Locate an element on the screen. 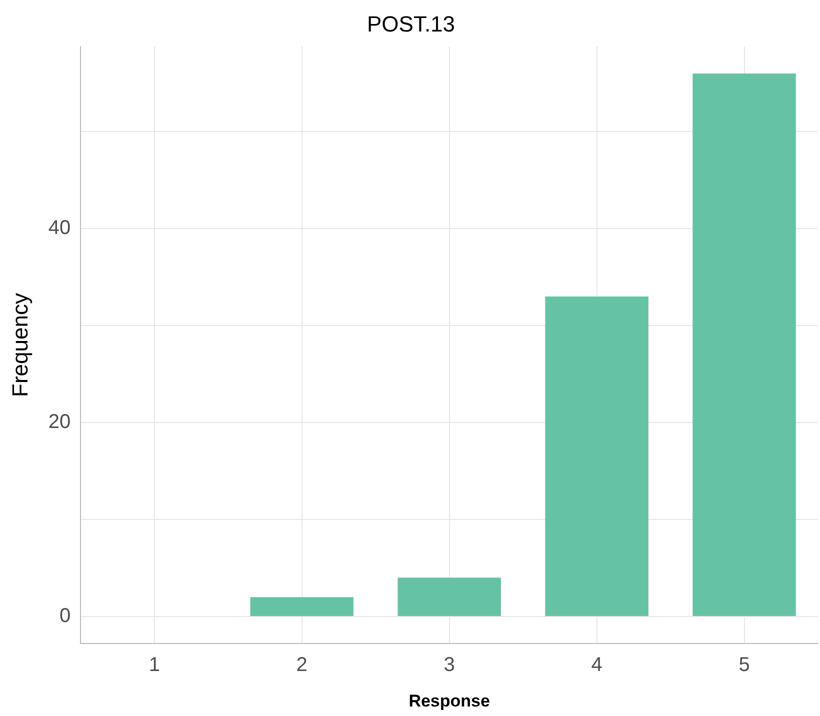  x-tick-label: 3 is located at coordinates (449, 665).